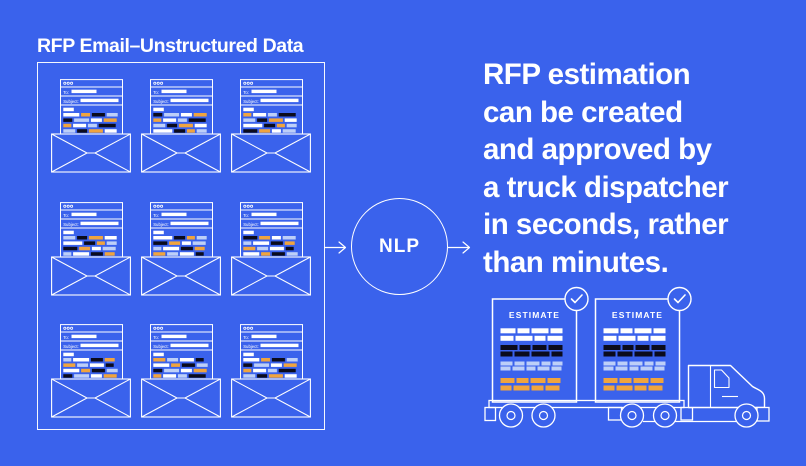 This screenshot has width=806, height=466. I want to click on estimate-card: ESTIMATE, so click(643, 344).